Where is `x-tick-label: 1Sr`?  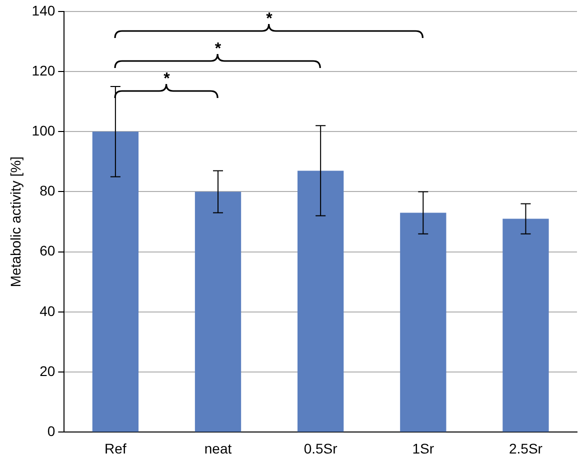 x-tick-label: 1Sr is located at coordinates (423, 448).